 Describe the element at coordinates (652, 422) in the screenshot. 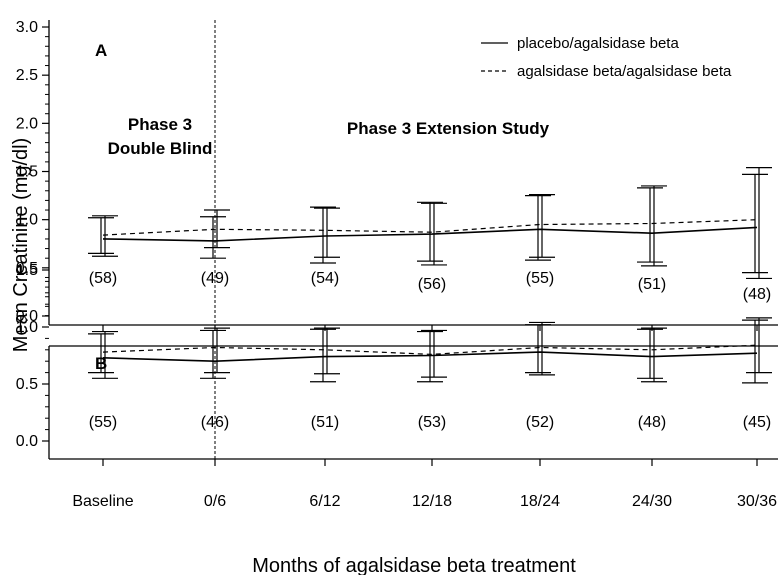

I see `sample-size-b-5: (48)` at that location.